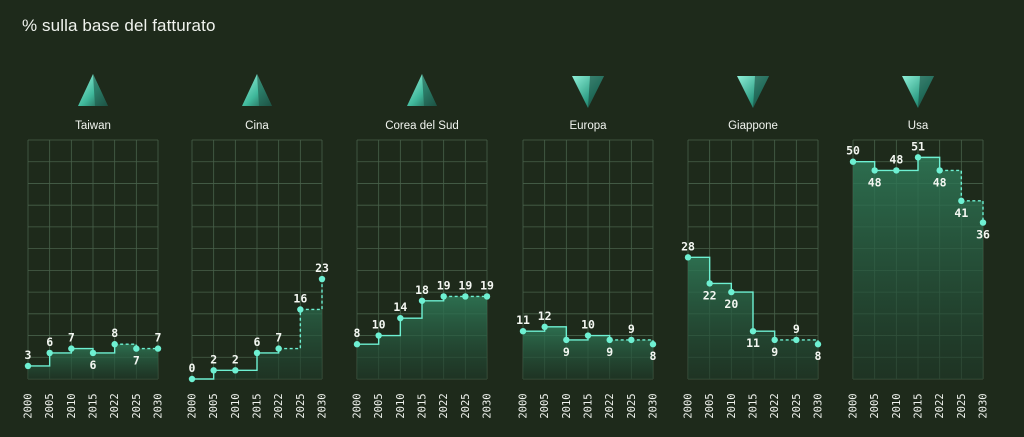  I want to click on data-label: 20, so click(731, 304).